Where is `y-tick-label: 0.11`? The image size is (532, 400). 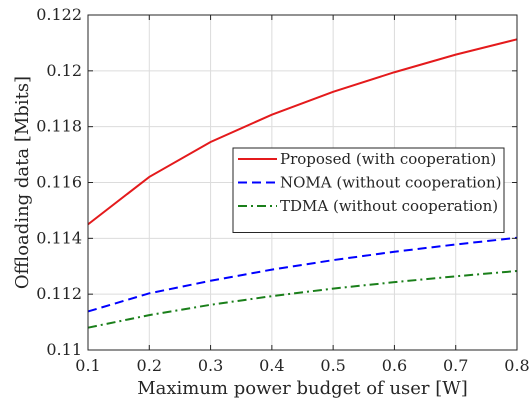
y-tick-label: 0.11 is located at coordinates (64, 349).